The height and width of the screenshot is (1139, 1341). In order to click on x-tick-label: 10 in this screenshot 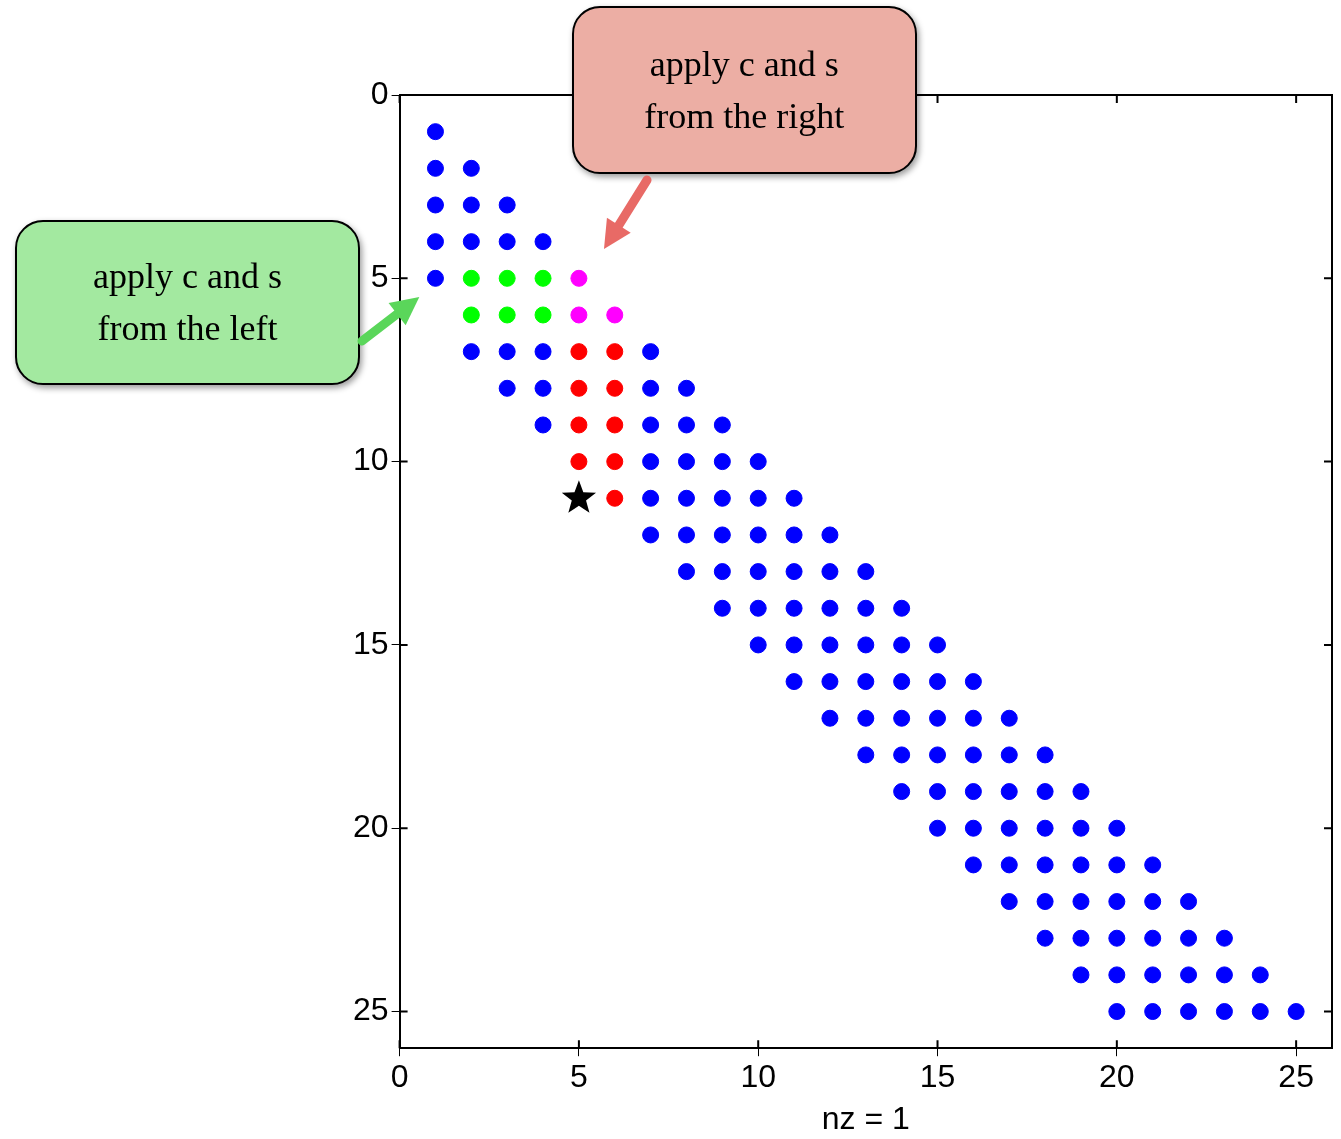, I will do `click(758, 1076)`.